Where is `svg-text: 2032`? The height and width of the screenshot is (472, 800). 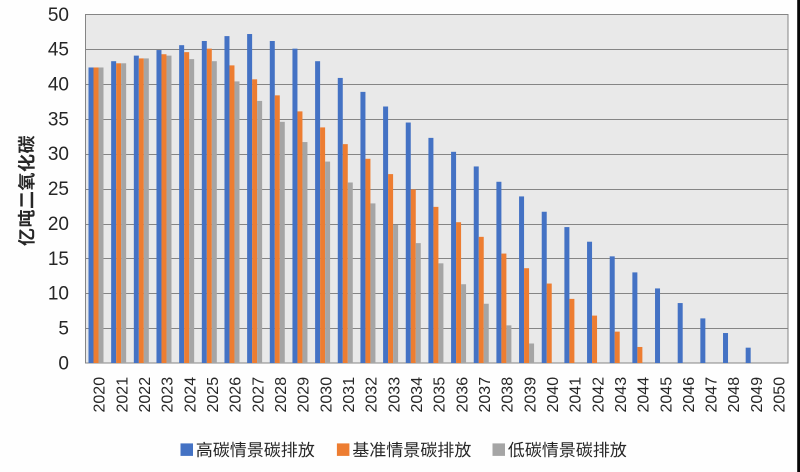 svg-text: 2032 is located at coordinates (372, 395).